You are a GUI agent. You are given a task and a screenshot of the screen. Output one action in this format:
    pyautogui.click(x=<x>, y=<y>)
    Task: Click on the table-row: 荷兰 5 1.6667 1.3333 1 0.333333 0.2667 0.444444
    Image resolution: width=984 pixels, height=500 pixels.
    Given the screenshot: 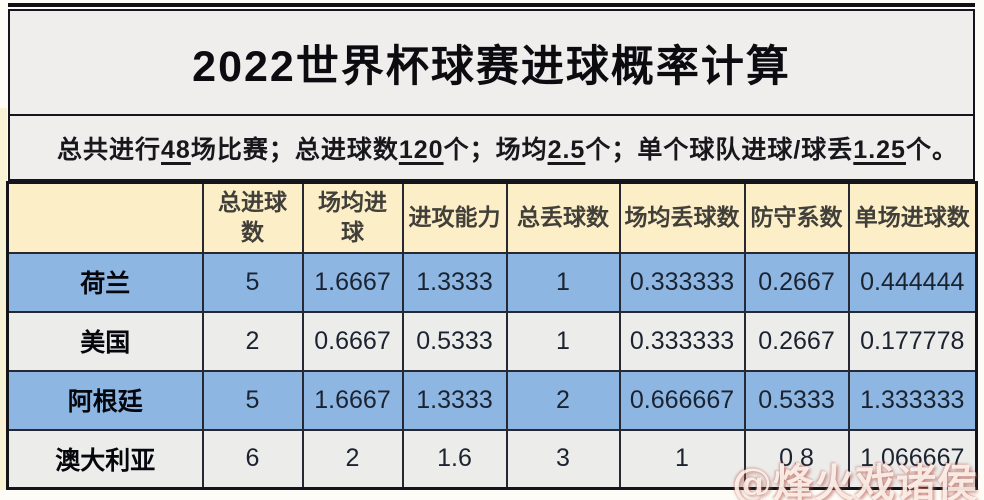 What is the action you would take?
    pyautogui.click(x=492, y=282)
    